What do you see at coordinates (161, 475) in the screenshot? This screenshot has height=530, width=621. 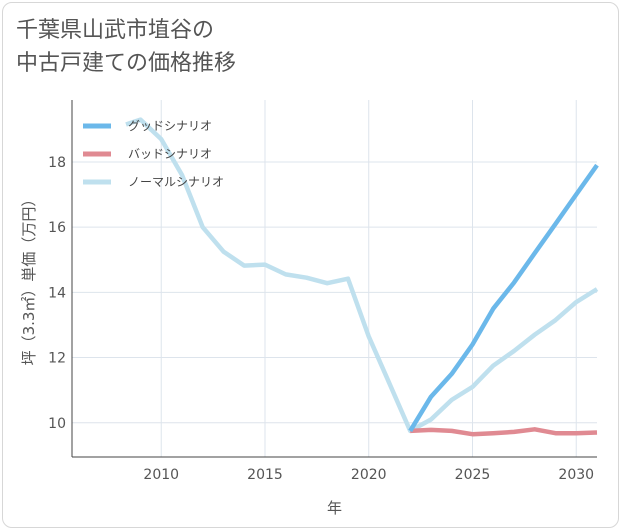 I see `x-tick-label-2010: 2010` at bounding box center [161, 475].